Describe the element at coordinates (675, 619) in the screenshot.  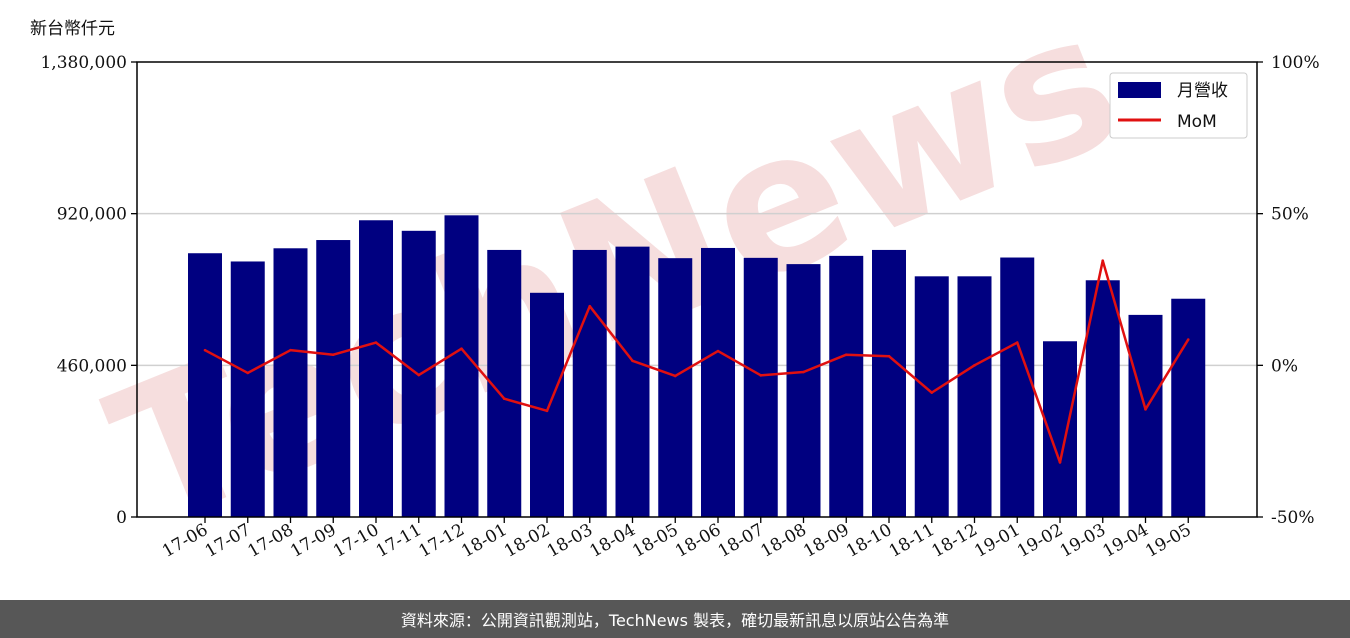
I see `source-footer: 資料來源：公開資訊觀測站，TechNews 製表，確切最新訊息以原站公告為準` at that location.